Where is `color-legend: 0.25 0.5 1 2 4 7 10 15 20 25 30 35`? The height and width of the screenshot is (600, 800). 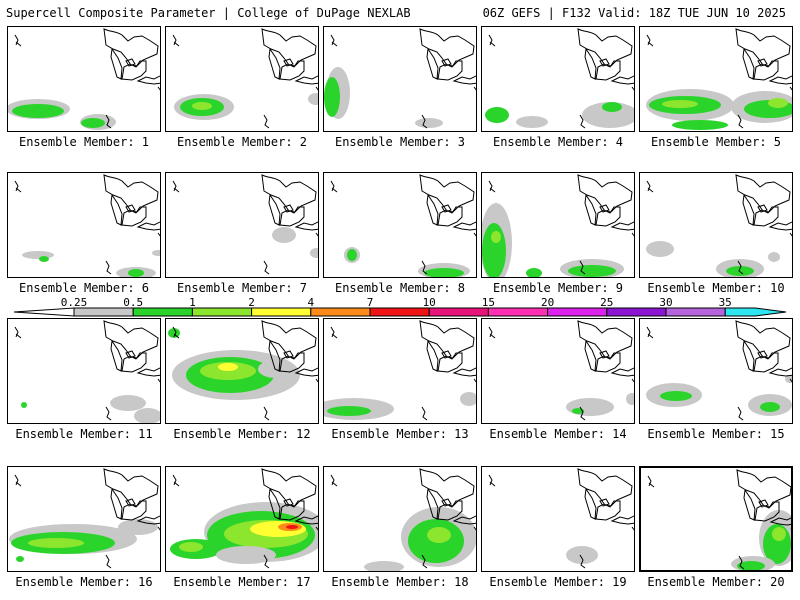 color-legend: 0.25 0.5 1 2 4 7 10 15 20 25 30 35 is located at coordinates (400, 306).